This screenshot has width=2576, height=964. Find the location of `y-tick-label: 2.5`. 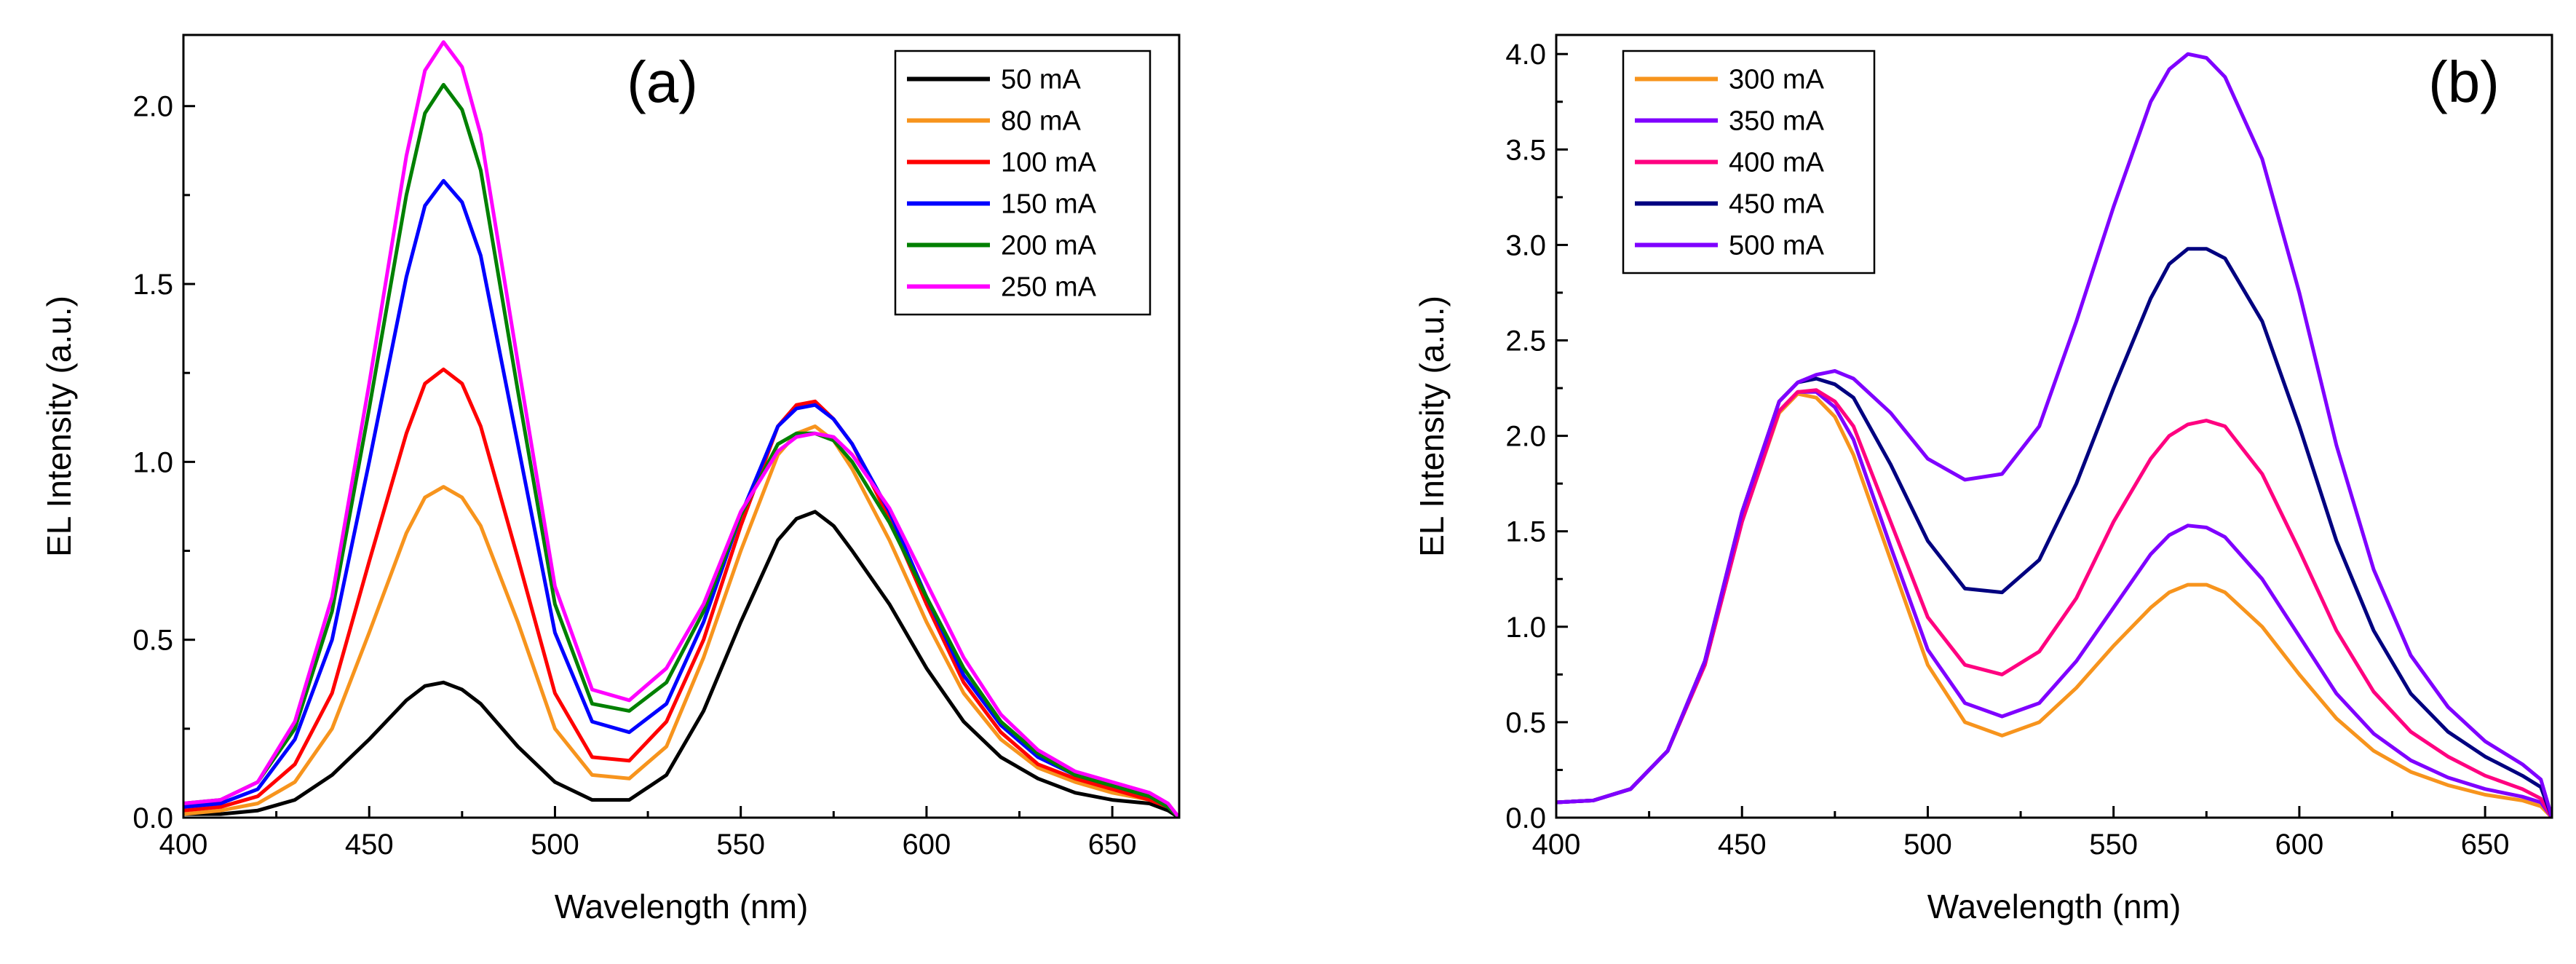

y-tick-label: 2.5 is located at coordinates (1525, 341).